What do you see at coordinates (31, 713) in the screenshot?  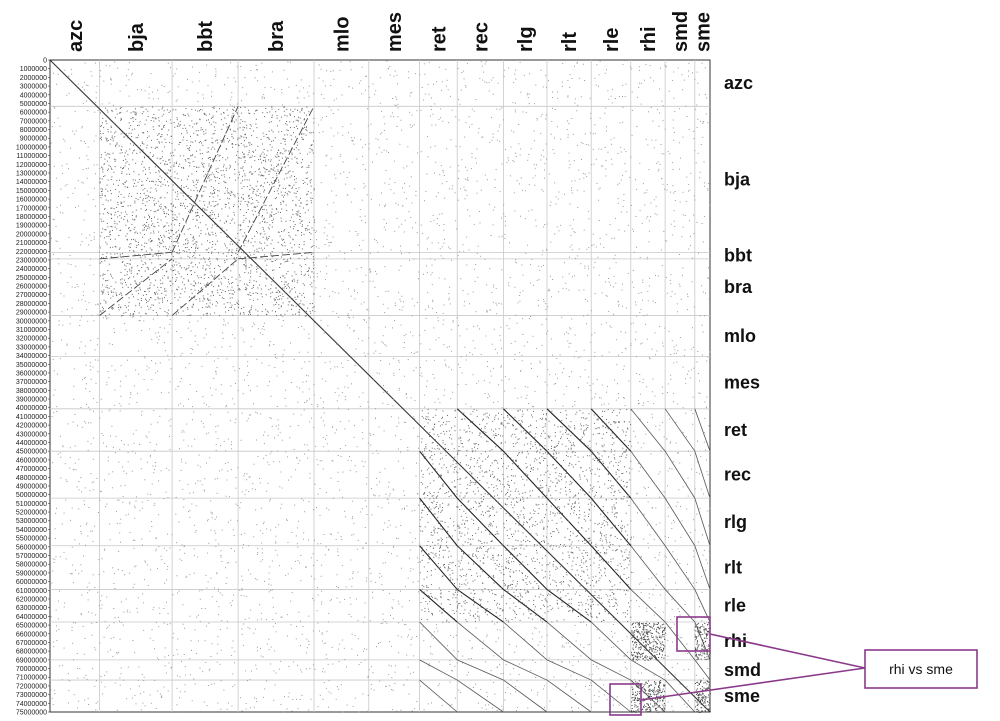 I see `y-tick-label: 75000000` at bounding box center [31, 713].